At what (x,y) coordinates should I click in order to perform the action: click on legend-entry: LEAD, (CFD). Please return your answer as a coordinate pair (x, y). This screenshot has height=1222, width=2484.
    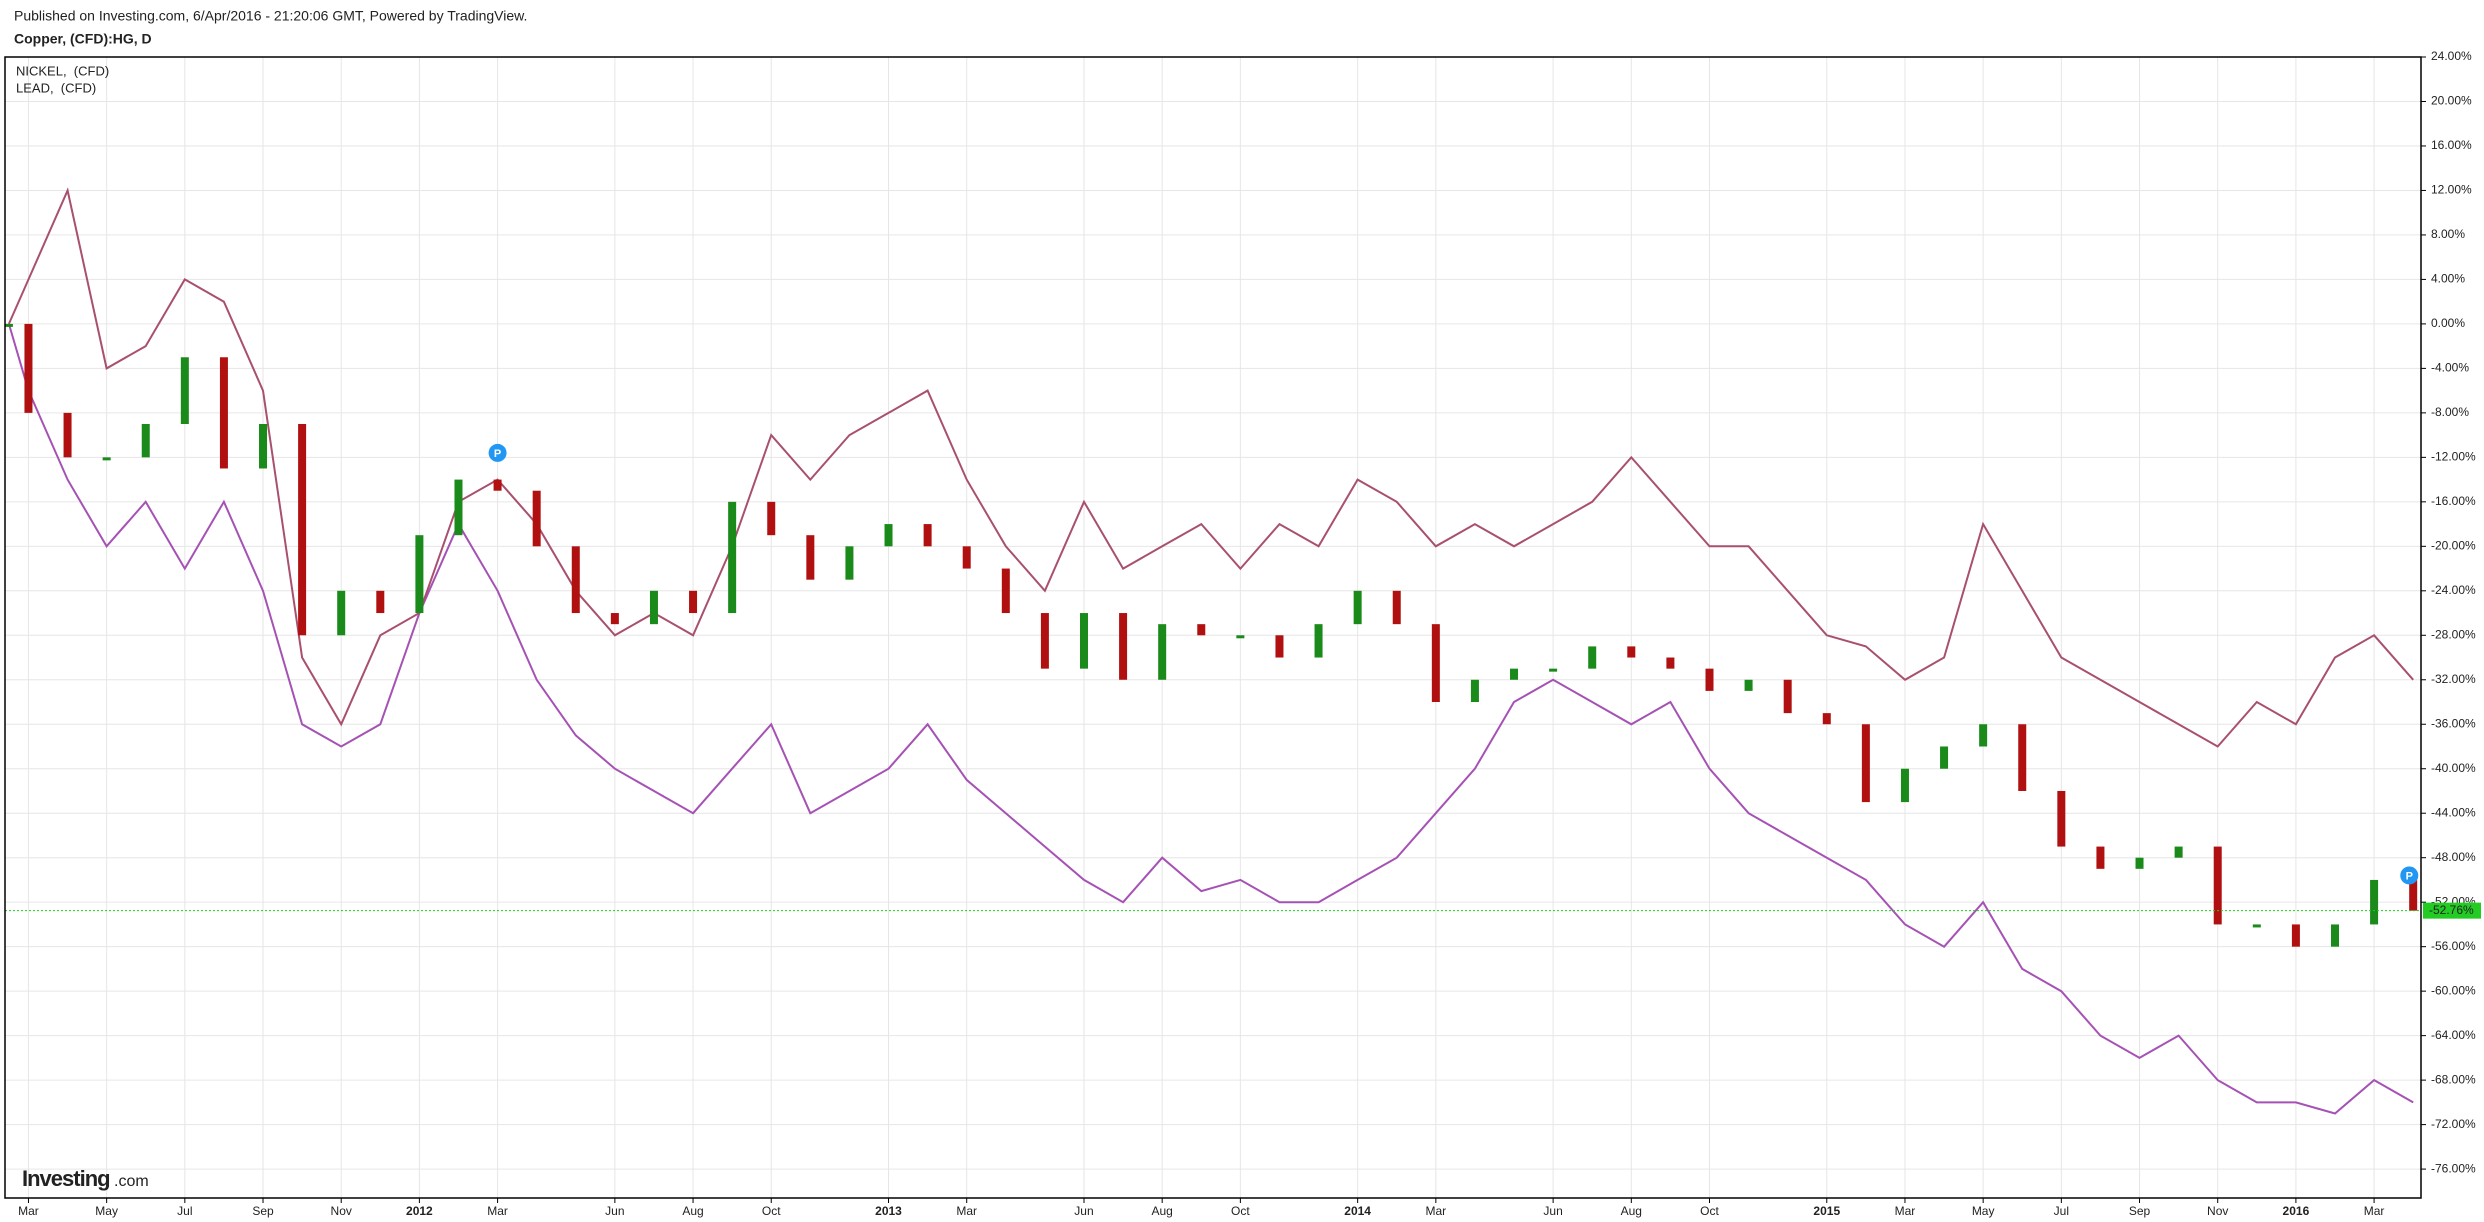
    Looking at the image, I should click on (56, 87).